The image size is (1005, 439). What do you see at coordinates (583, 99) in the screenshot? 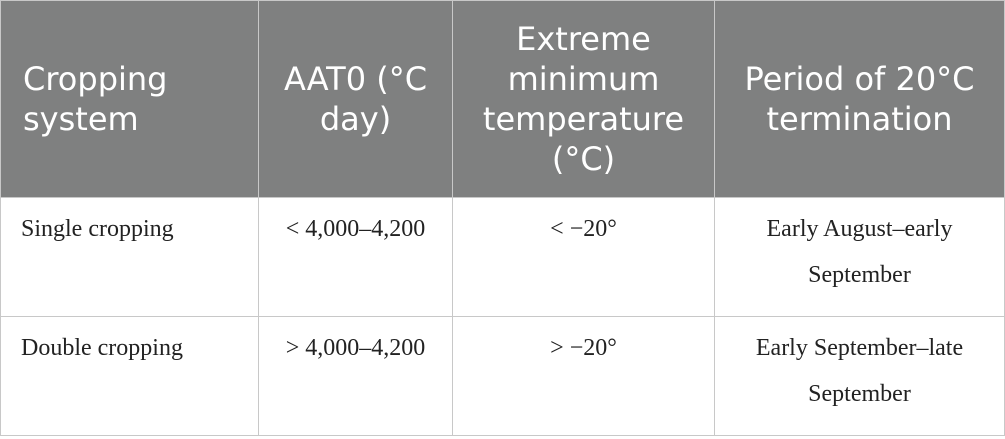
I see `header-cell: Extreme minimum temperature (°C)` at bounding box center [583, 99].